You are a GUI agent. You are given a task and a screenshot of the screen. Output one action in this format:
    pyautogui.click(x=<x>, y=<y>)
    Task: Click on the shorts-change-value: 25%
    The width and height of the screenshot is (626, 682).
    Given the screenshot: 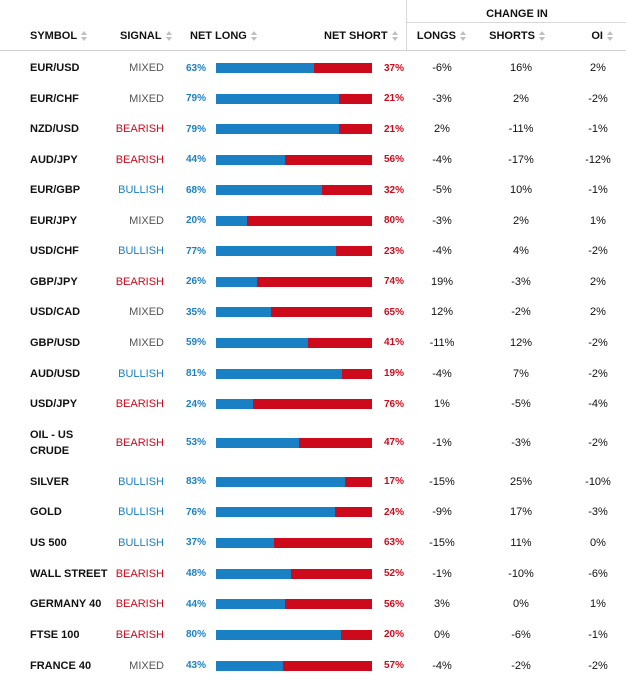 What is the action you would take?
    pyautogui.click(x=521, y=481)
    